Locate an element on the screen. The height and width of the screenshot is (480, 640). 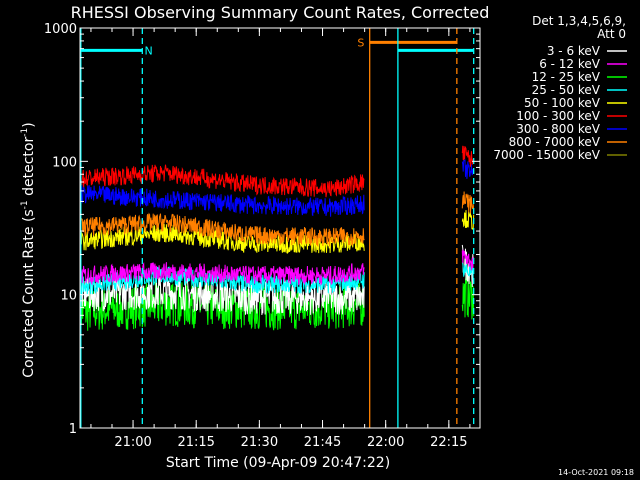
legend-entry-label: 300 - 800 keV is located at coordinates (558, 129).